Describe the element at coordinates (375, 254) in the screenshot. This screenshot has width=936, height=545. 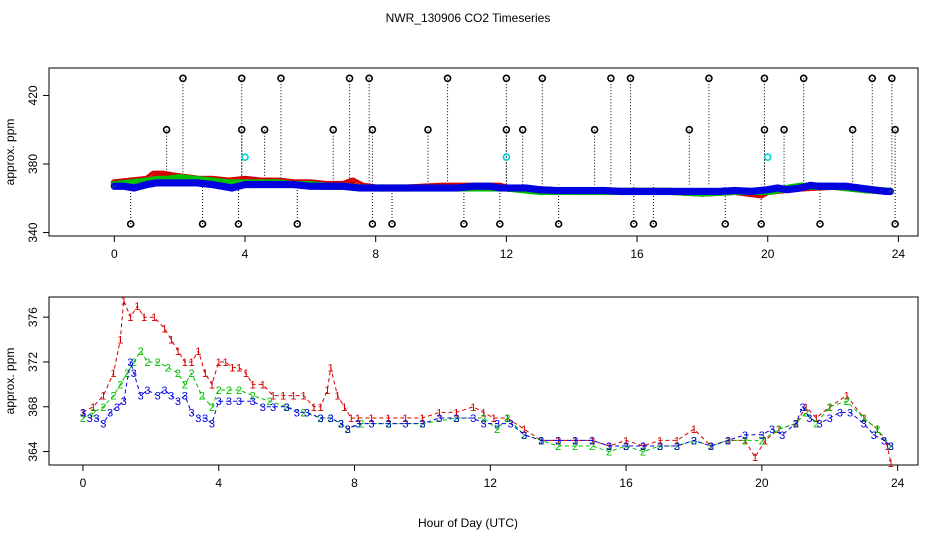
I see `top-x-tick-label: 8` at that location.